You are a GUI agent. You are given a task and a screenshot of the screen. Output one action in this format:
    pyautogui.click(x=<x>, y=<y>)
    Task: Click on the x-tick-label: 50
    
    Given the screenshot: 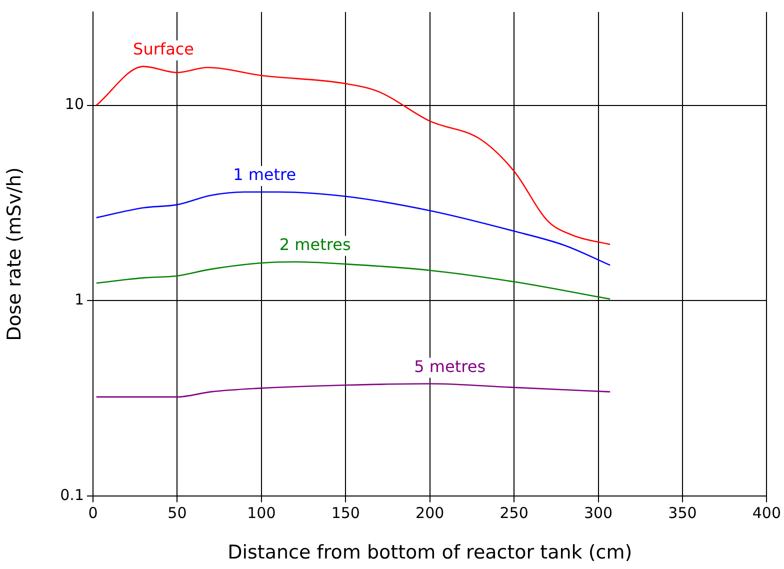 What is the action you would take?
    pyautogui.click(x=177, y=513)
    